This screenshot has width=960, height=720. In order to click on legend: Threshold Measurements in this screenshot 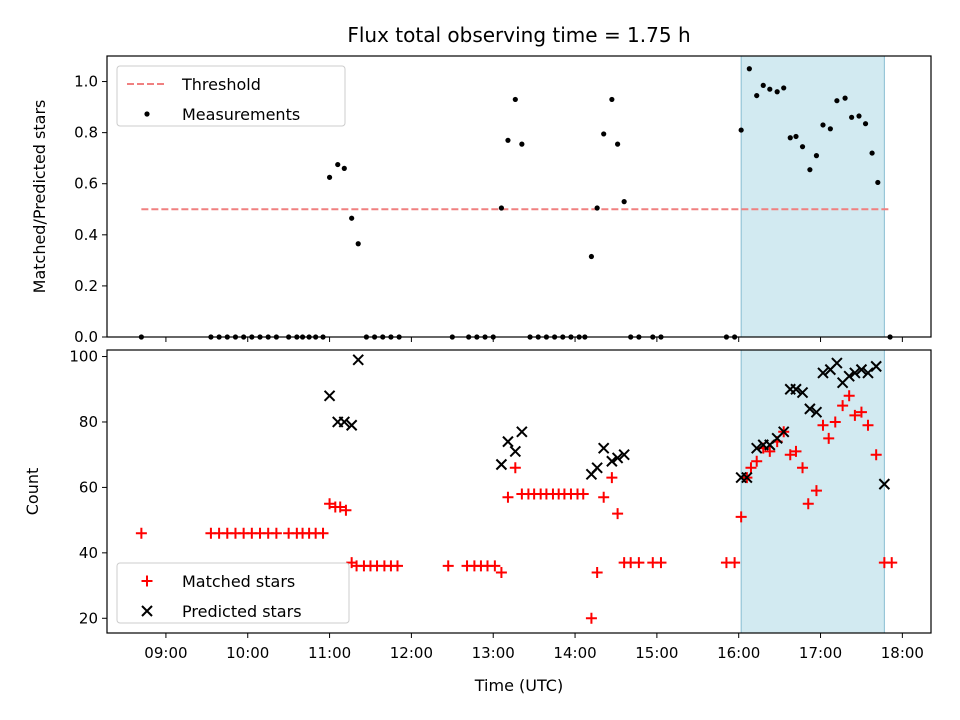, I will do `click(231, 96)`.